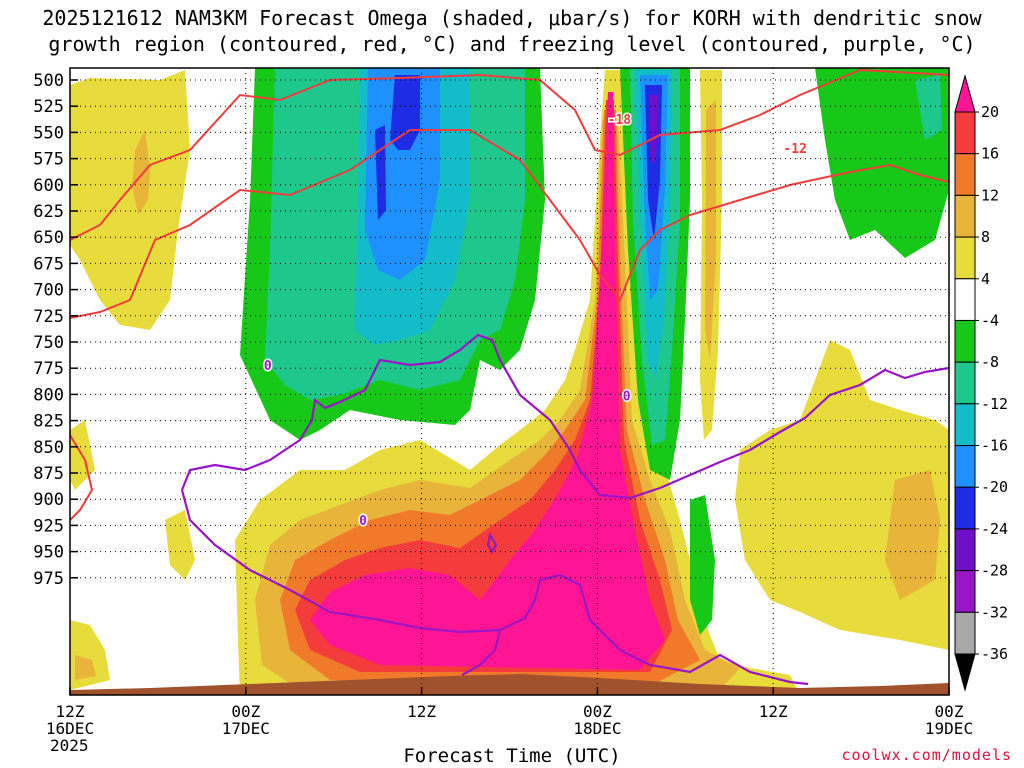 This screenshot has height=768, width=1024. Describe the element at coordinates (990, 154) in the screenshot. I see `colorbar-label-1: 16` at that location.